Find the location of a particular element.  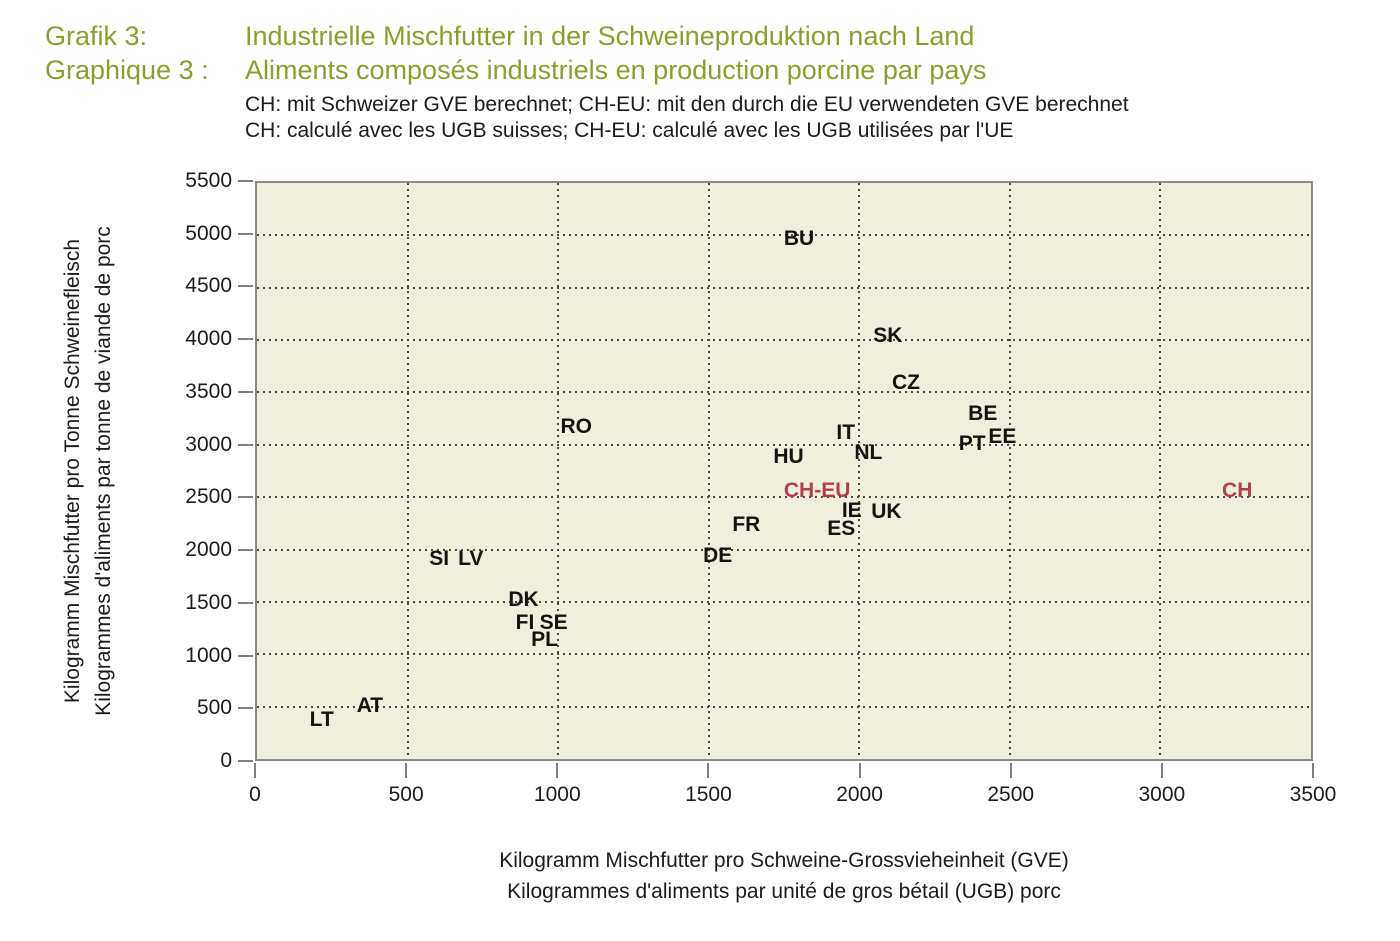

x-tick-label-3500: 3500 is located at coordinates (1313, 794).